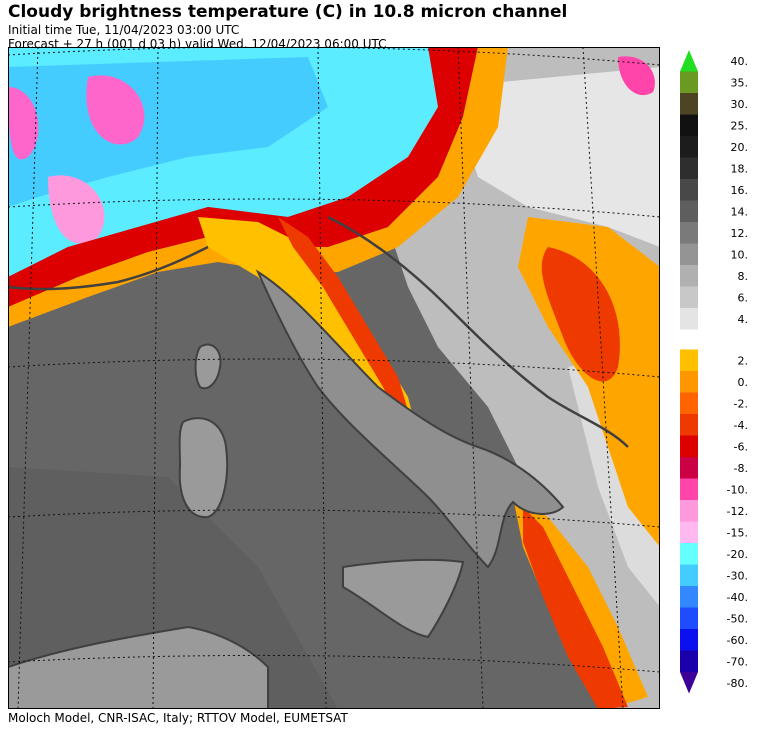 The image size is (760, 731). What do you see at coordinates (737, 640) in the screenshot?
I see `legend-label-lower-13: -60.` at bounding box center [737, 640].